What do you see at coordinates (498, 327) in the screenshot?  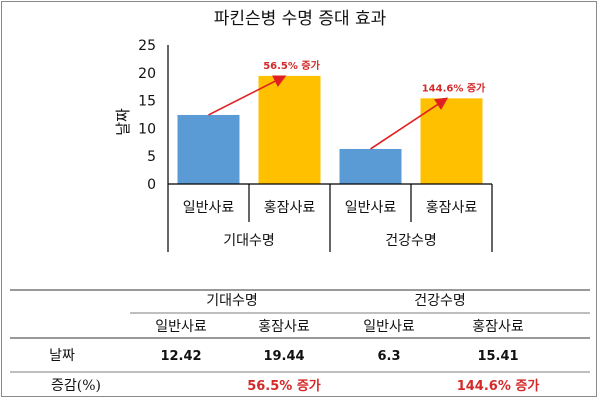 I see `table-sub-header-4: 홍잠사료` at bounding box center [498, 327].